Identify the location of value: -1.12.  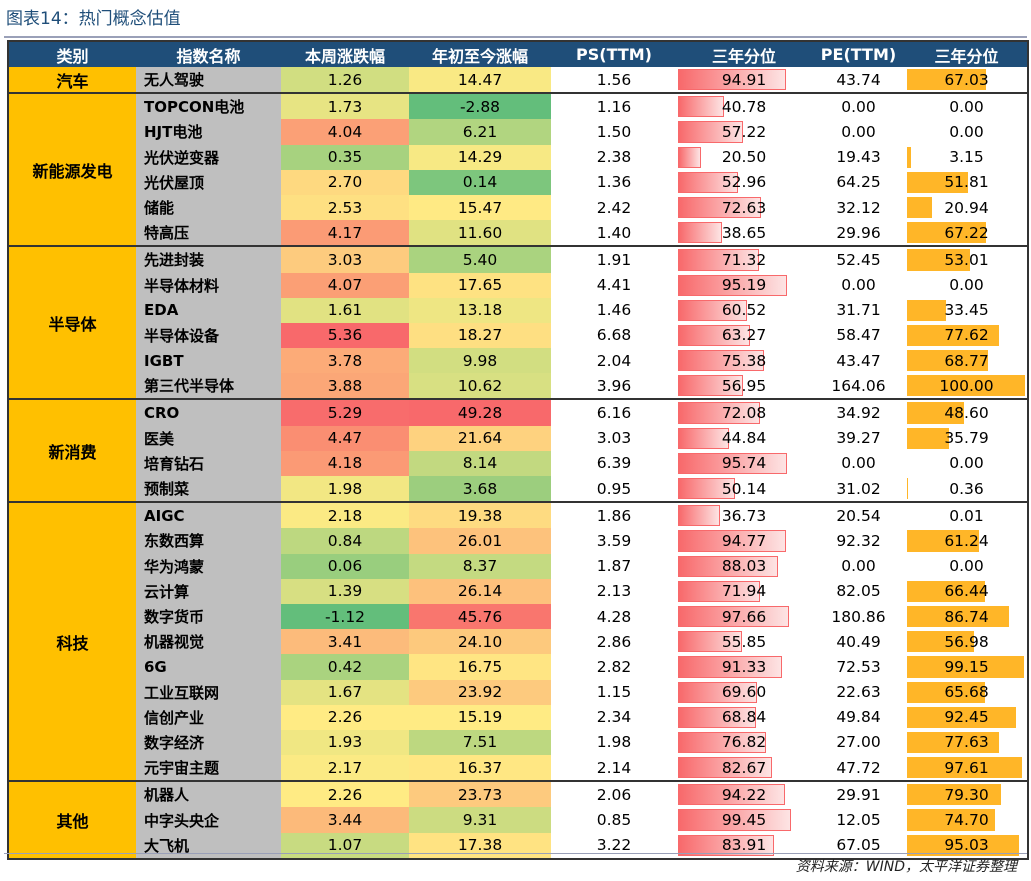
(345, 616).